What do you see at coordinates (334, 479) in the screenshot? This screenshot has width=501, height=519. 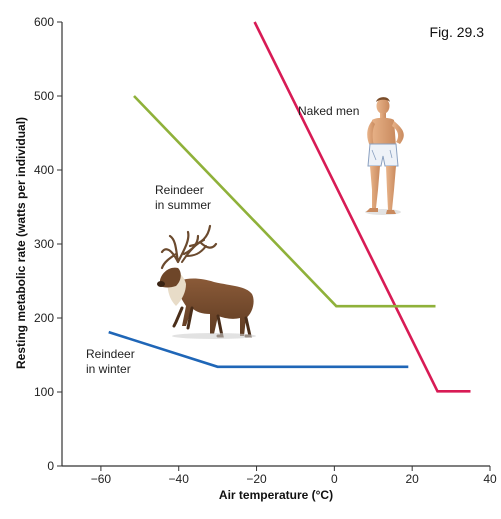 I see `x-tick-label: 0` at bounding box center [334, 479].